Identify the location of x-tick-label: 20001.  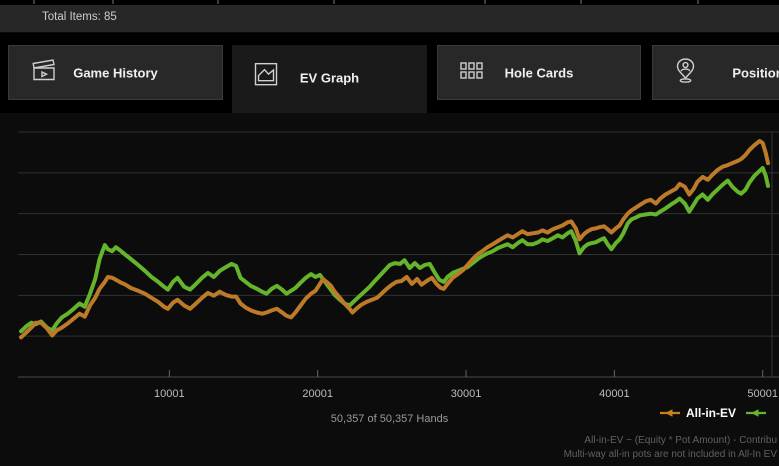
(317, 394).